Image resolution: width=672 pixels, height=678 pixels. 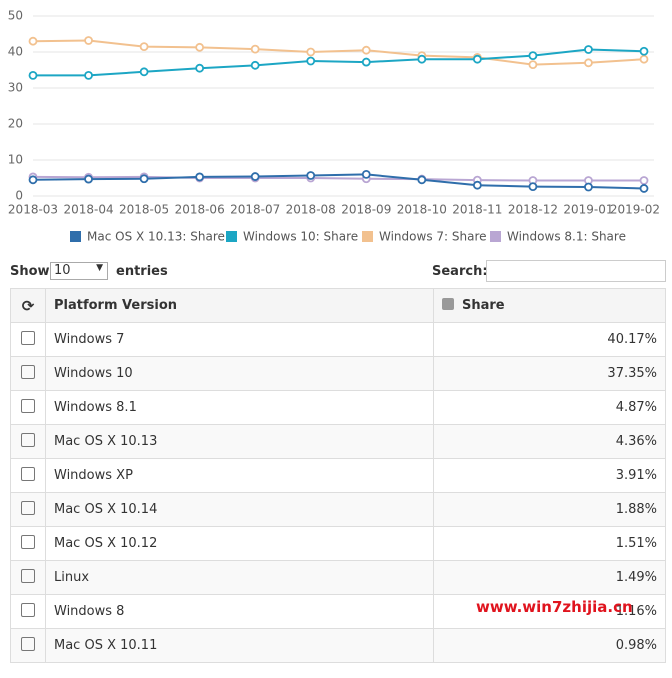 I want to click on share-cell: 0.98%, so click(x=549, y=645).